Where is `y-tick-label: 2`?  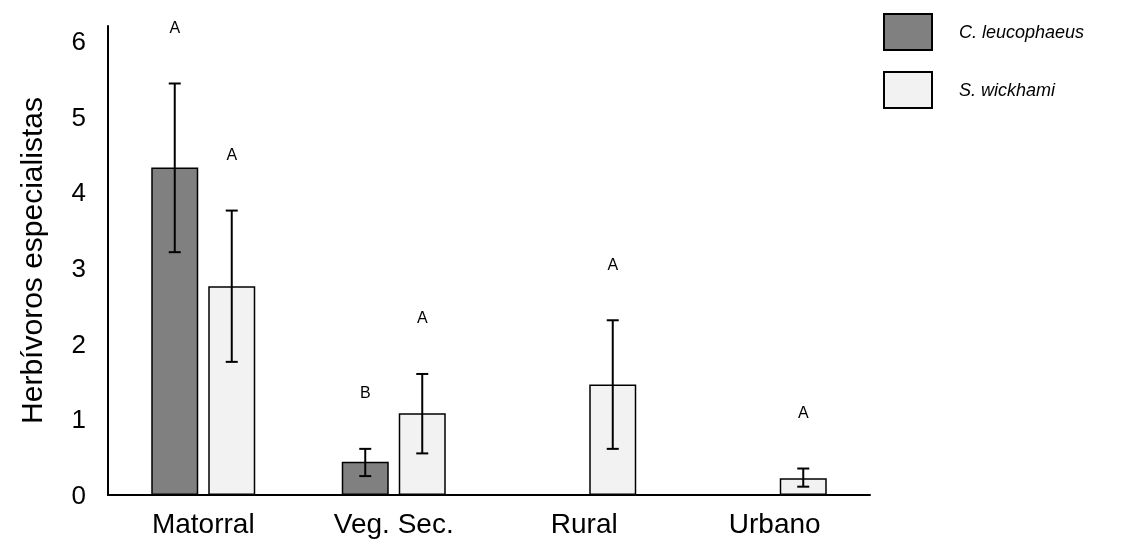
y-tick-label: 2 is located at coordinates (78, 343).